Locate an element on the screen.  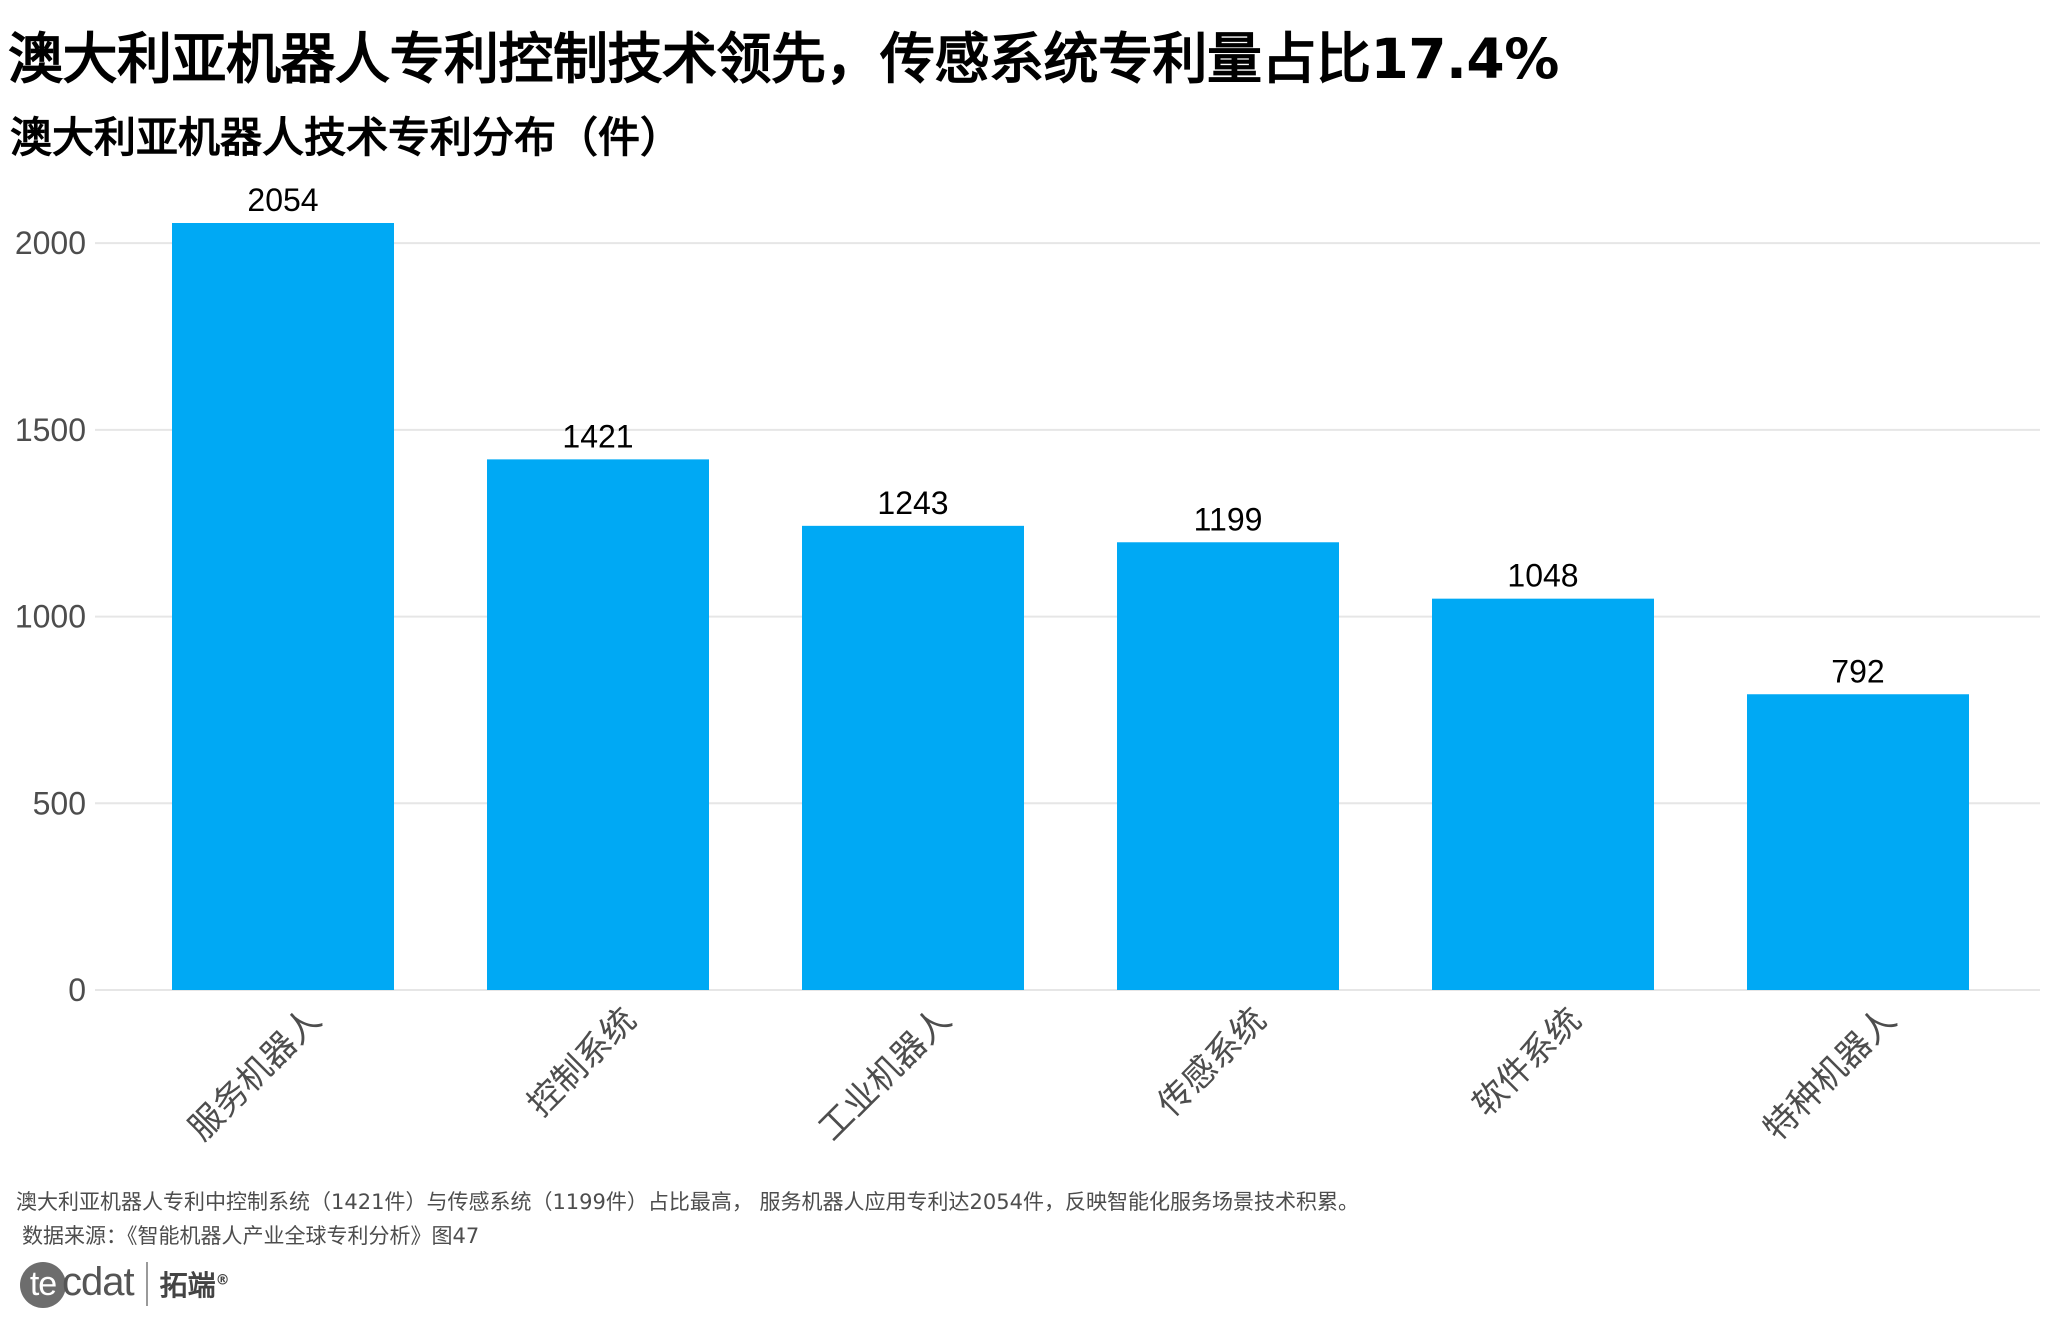
bar-value-label: 792 is located at coordinates (1857, 671).